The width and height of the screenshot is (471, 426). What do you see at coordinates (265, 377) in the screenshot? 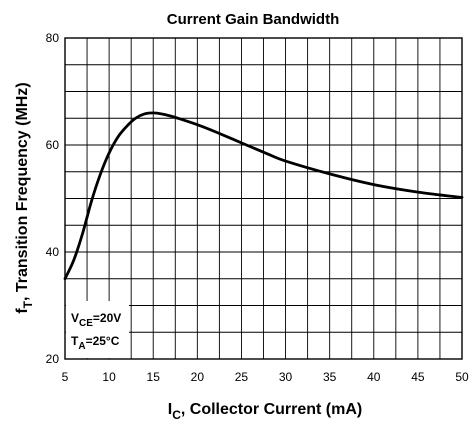
I see `x-tick-labels: 5 10 15 20 25 30 35 40 45 50` at bounding box center [265, 377].